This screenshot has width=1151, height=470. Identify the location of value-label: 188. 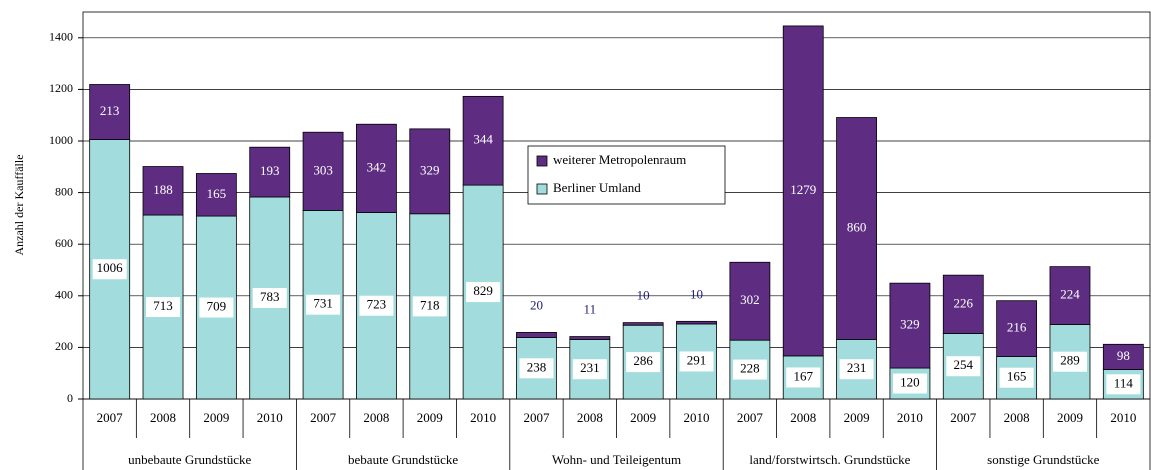
(163, 189).